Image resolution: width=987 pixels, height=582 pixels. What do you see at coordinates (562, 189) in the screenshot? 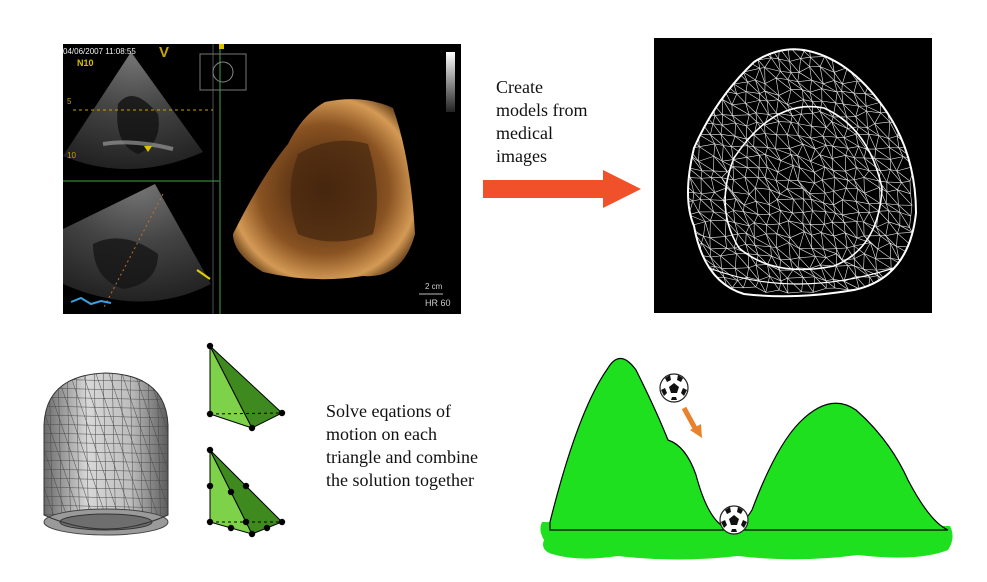
I see `process-arrow-icon` at bounding box center [562, 189].